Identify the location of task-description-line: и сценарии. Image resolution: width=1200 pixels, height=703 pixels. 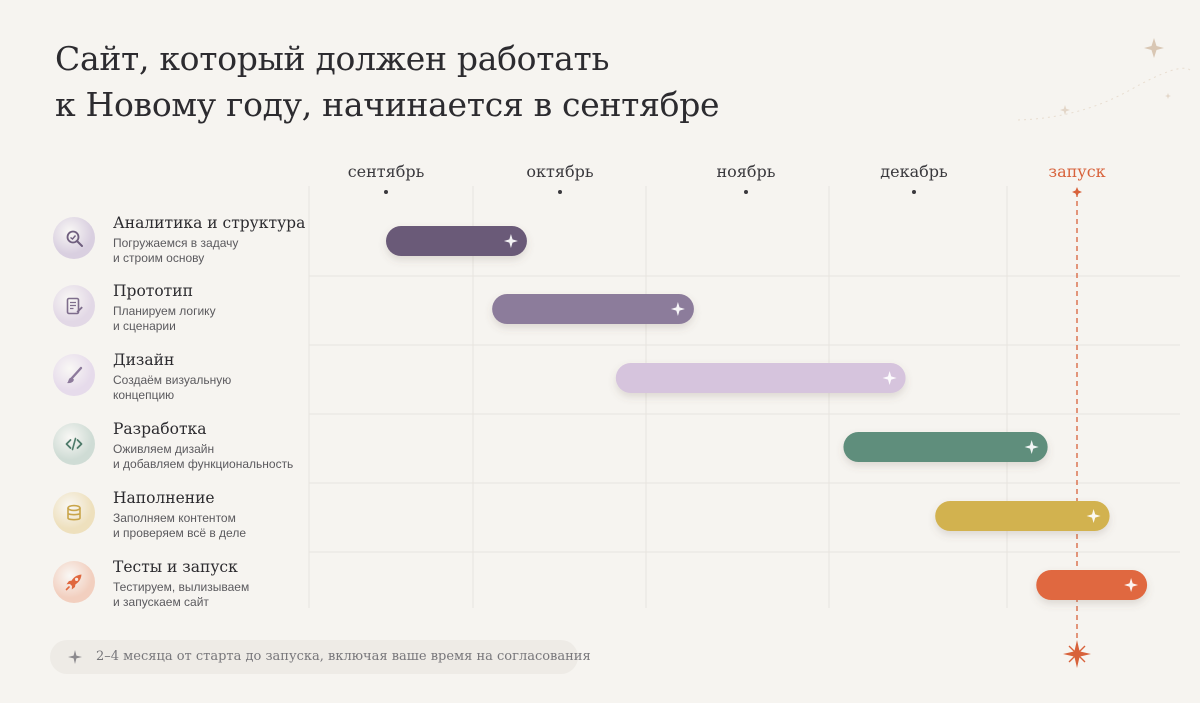
(144, 326).